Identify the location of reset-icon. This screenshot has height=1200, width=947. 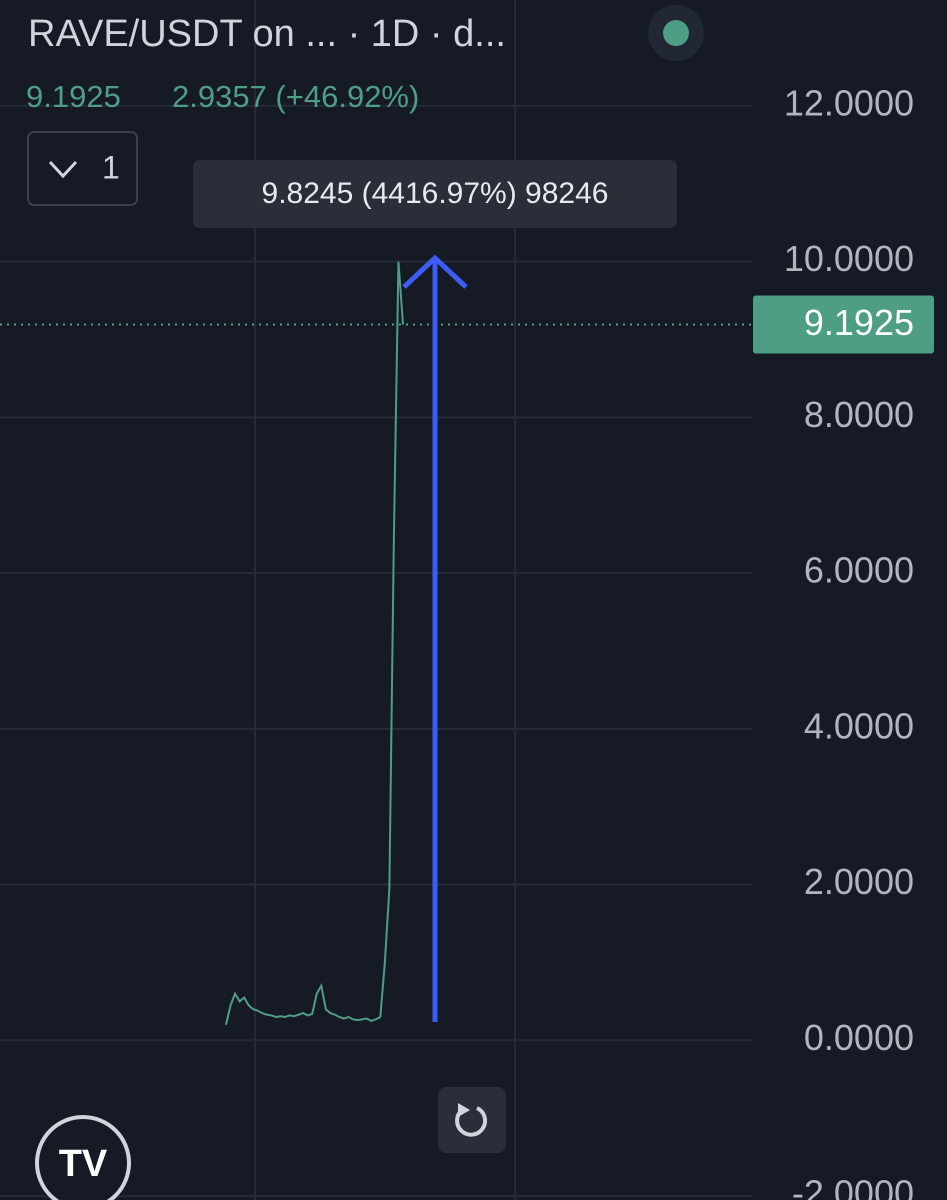
(471, 1121).